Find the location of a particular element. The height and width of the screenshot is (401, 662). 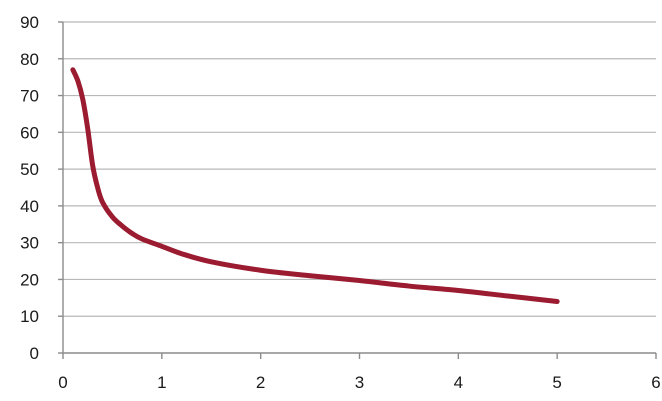

x-tick-label-3: 3 is located at coordinates (359, 382).